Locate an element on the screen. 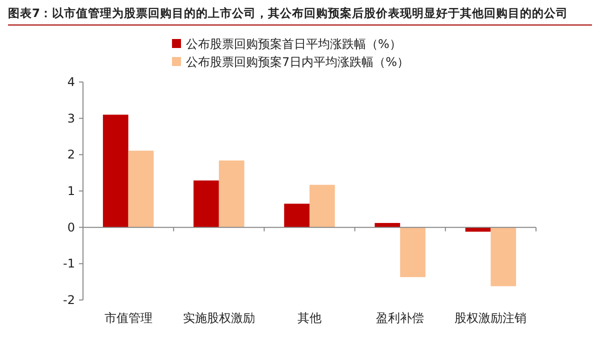 Image resolution: width=600 pixels, height=337 pixels. y-tick-label: 0 is located at coordinates (71, 227).